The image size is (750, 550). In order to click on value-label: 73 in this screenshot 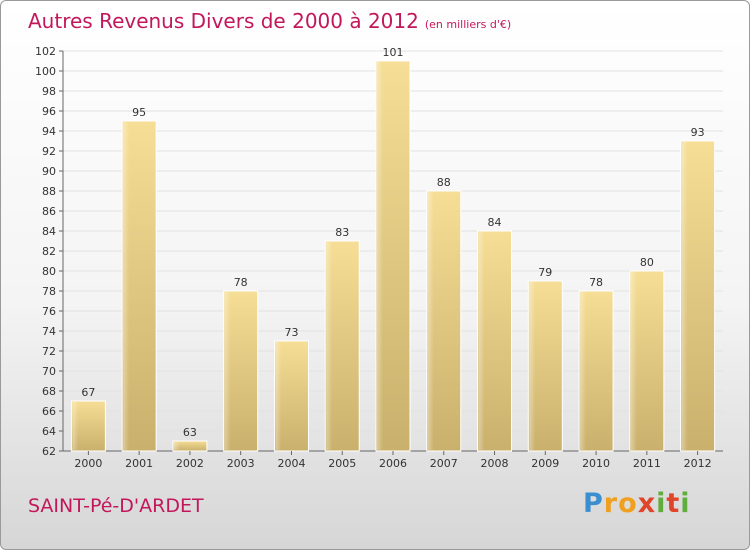, I will do `click(291, 332)`.